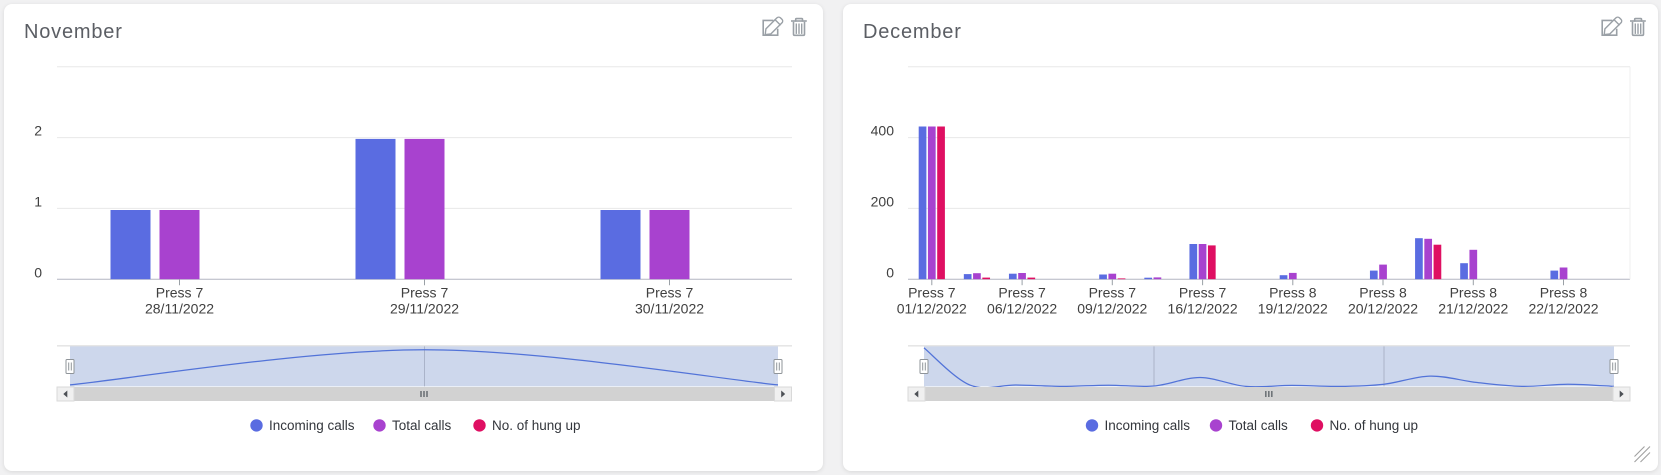 The height and width of the screenshot is (475, 1661). I want to click on svg-text: 20/12/2022, so click(1383, 309).